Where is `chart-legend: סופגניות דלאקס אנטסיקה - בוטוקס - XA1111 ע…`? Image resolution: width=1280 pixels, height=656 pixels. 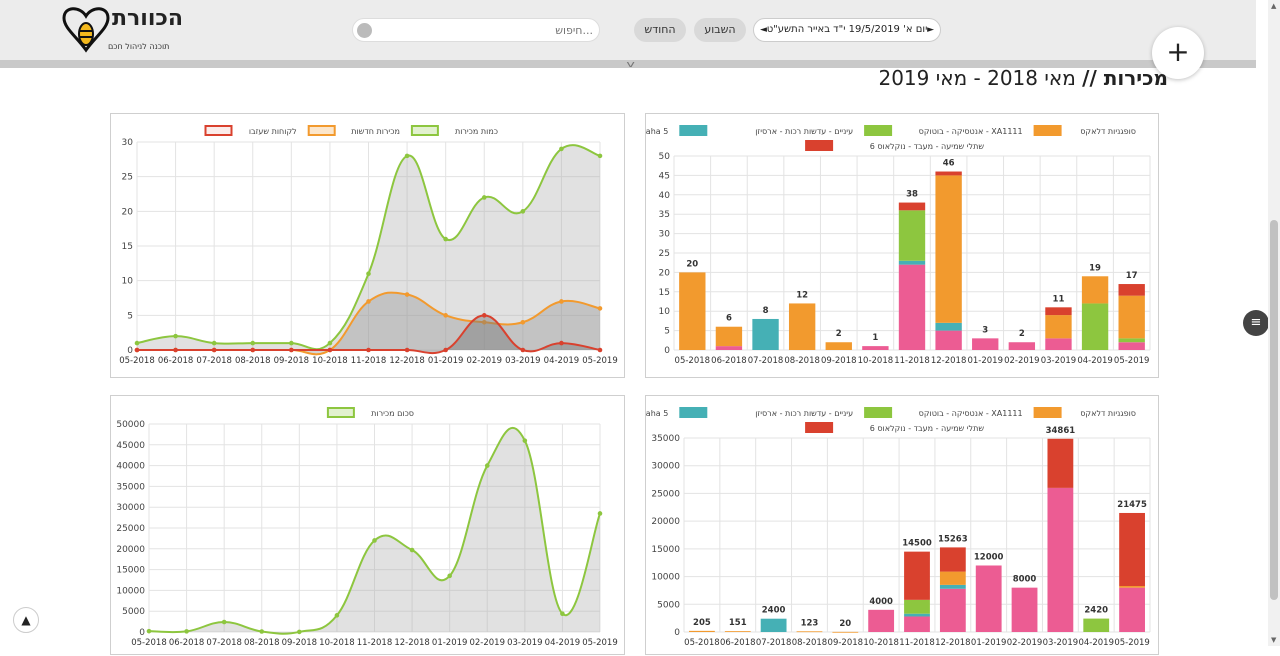
chart-legend: סופגניות דלאקס אנטסיקה - בוטוקס - XA1111 ע… is located at coordinates (891, 412).